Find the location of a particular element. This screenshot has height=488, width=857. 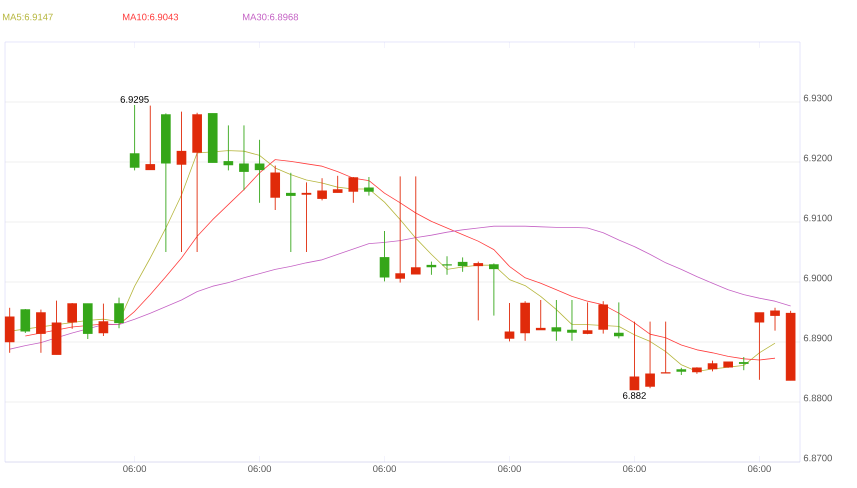

text: MA30:6.8968 is located at coordinates (270, 17).